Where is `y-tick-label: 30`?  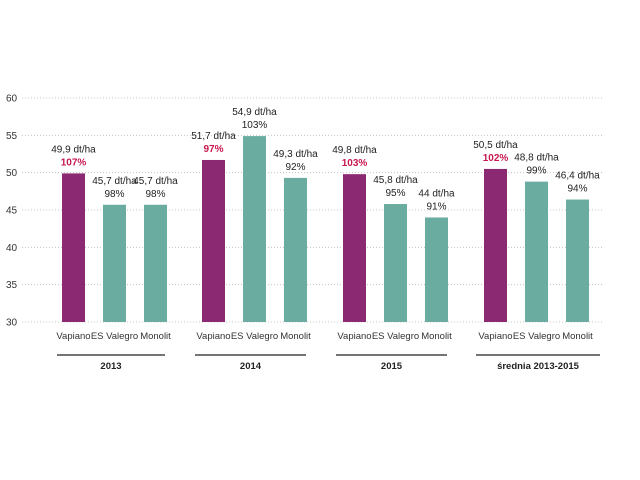
y-tick-label: 30 is located at coordinates (12, 323).